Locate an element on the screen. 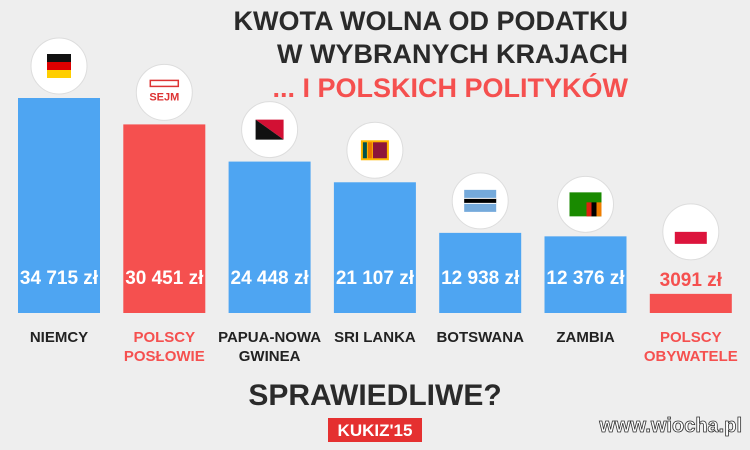  value-label: 3091 zł is located at coordinates (691, 280).